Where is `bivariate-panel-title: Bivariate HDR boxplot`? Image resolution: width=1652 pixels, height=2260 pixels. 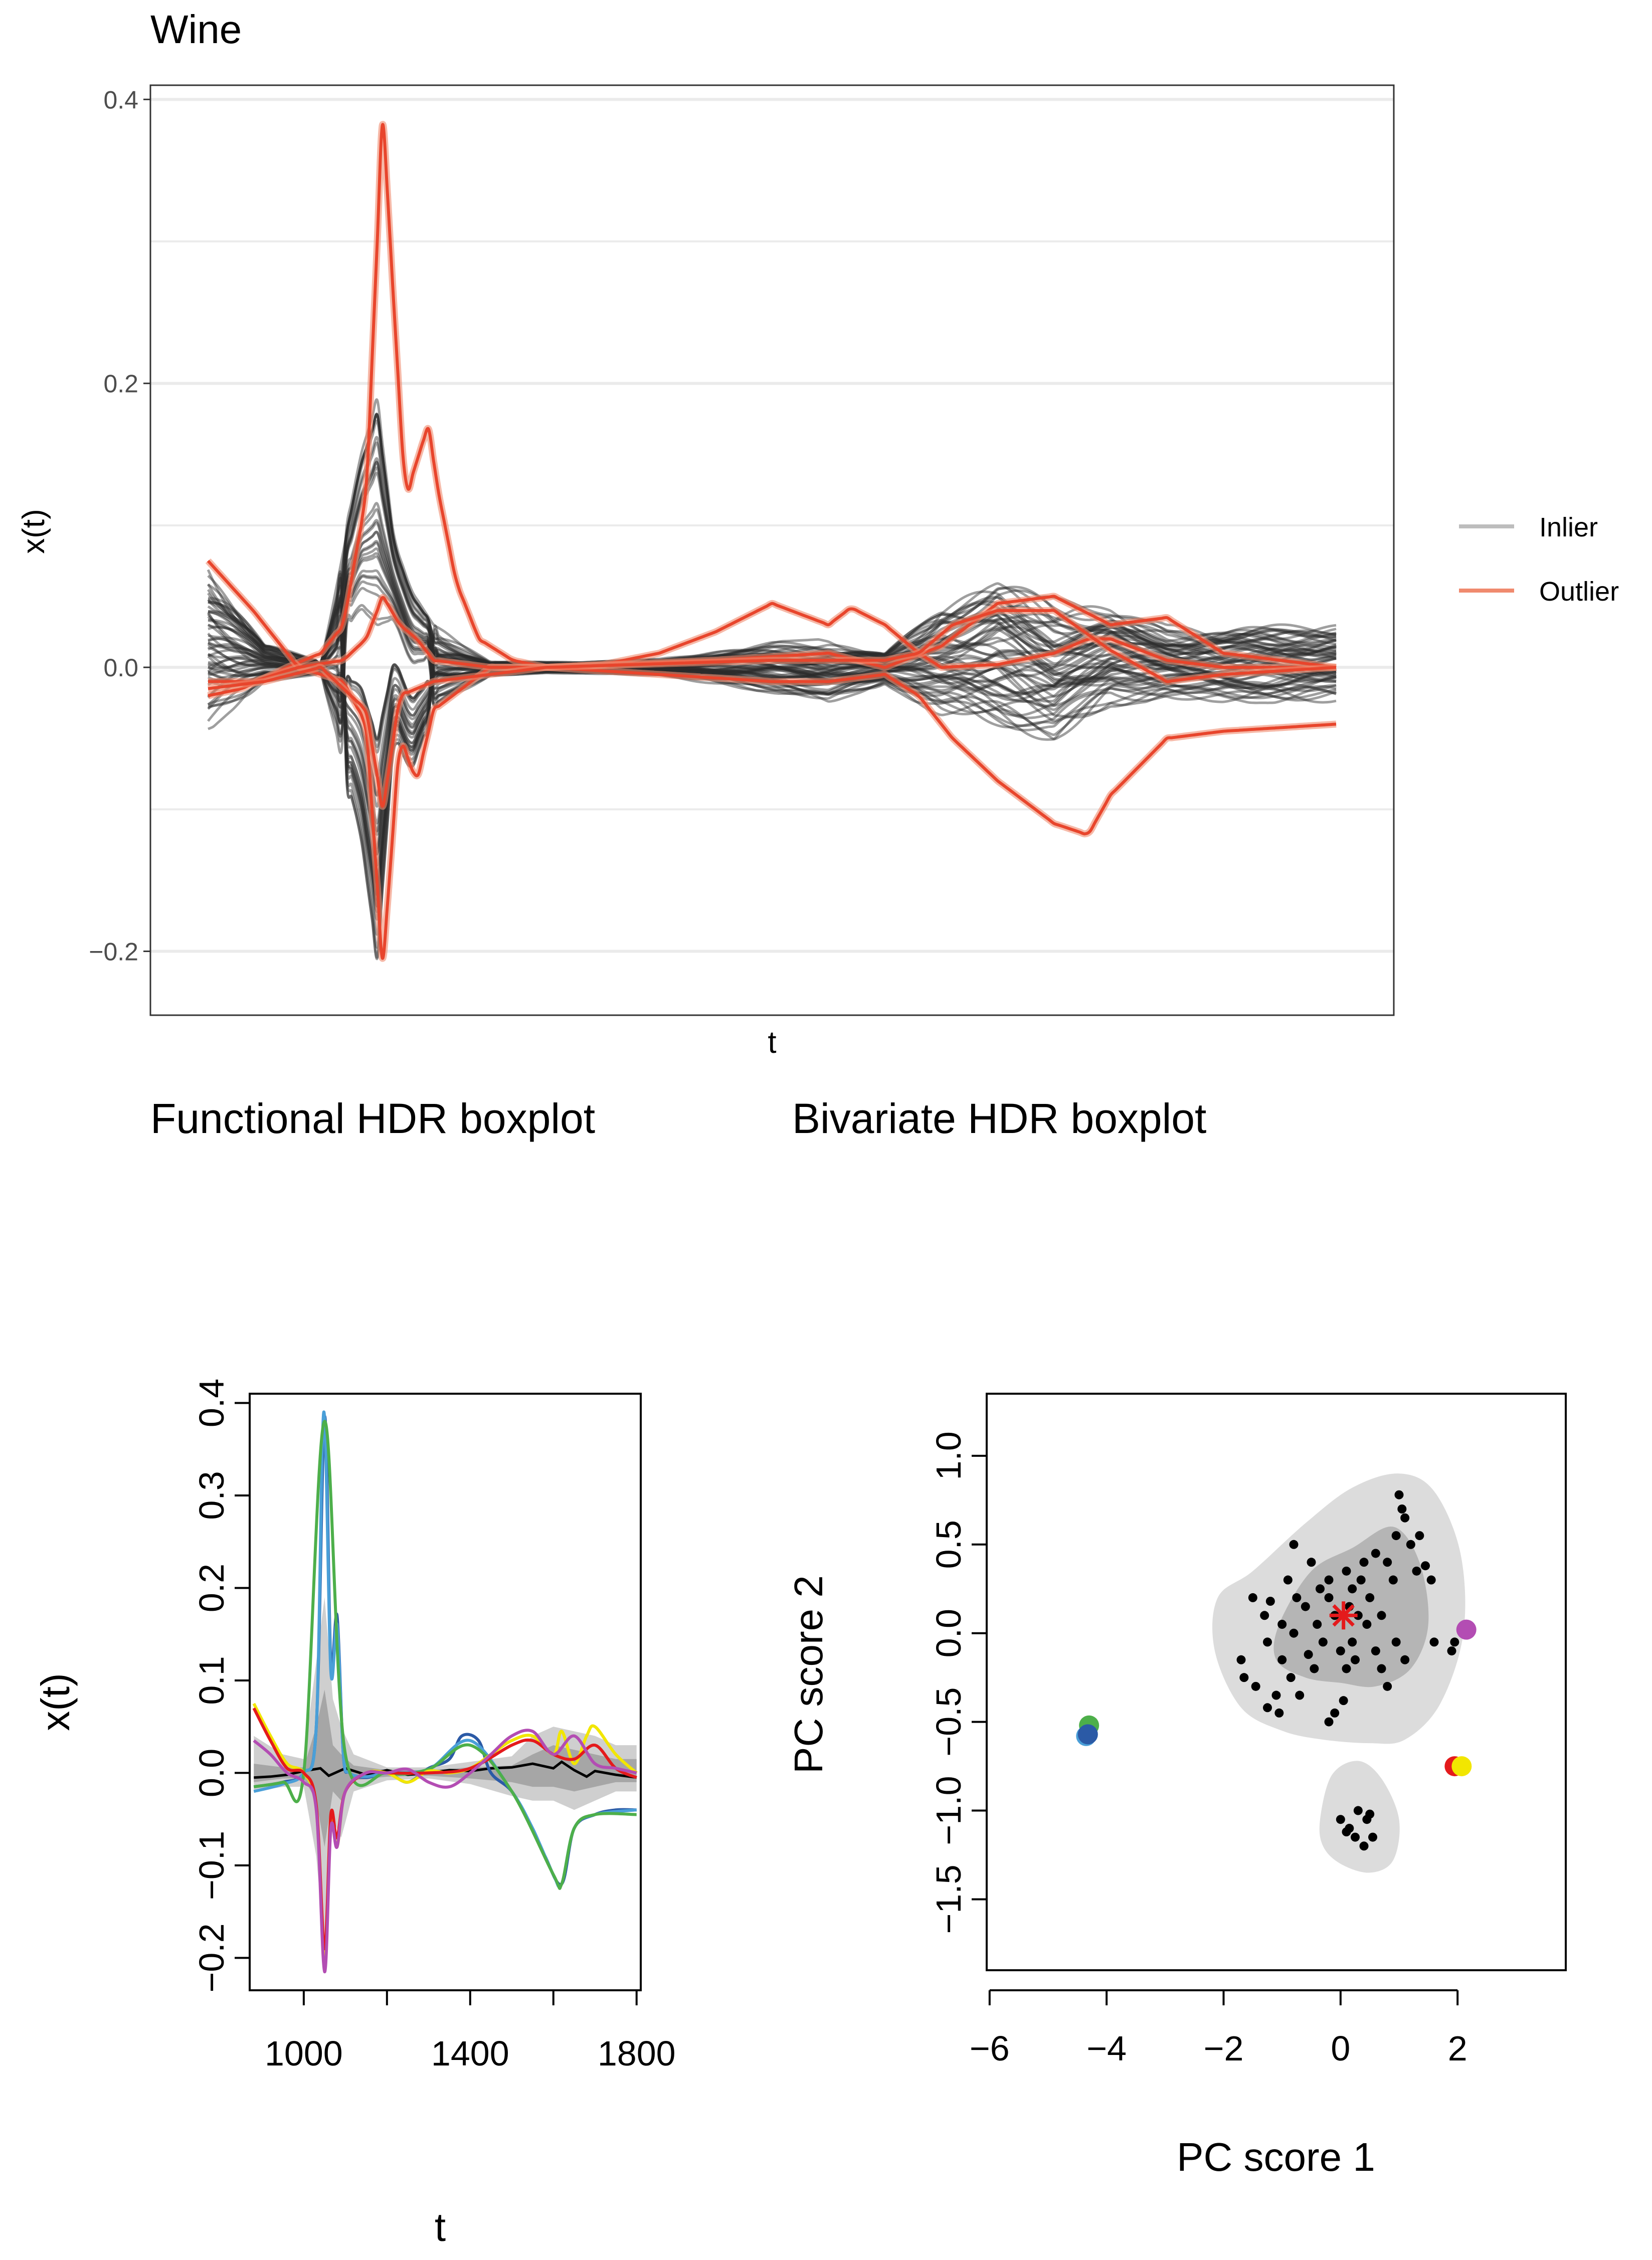
bivariate-panel-title: Bivariate HDR boxplot is located at coordinates (999, 1118).